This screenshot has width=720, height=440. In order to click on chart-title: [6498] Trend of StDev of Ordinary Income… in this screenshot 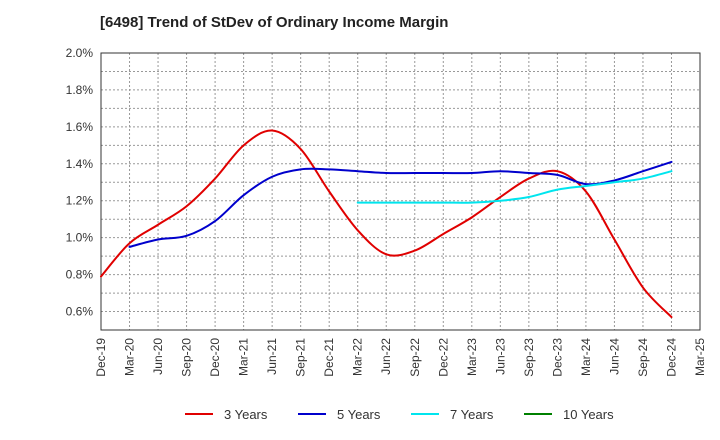, I will do `click(274, 22)`.